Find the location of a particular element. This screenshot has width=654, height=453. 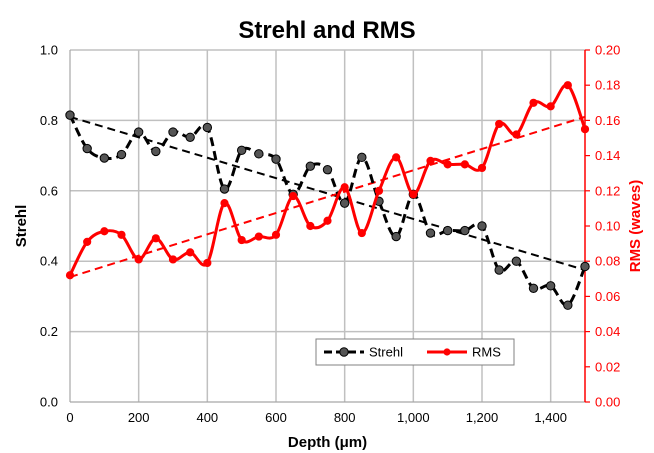

y-tick-label: 1.0 is located at coordinates (49, 50).